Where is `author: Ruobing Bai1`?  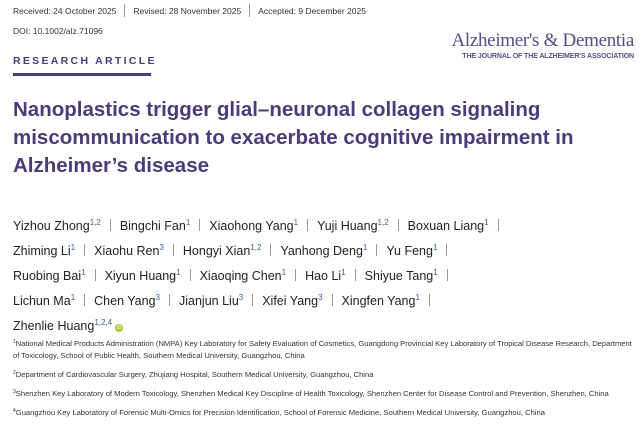 author: Ruobing Bai1 is located at coordinates (49, 275).